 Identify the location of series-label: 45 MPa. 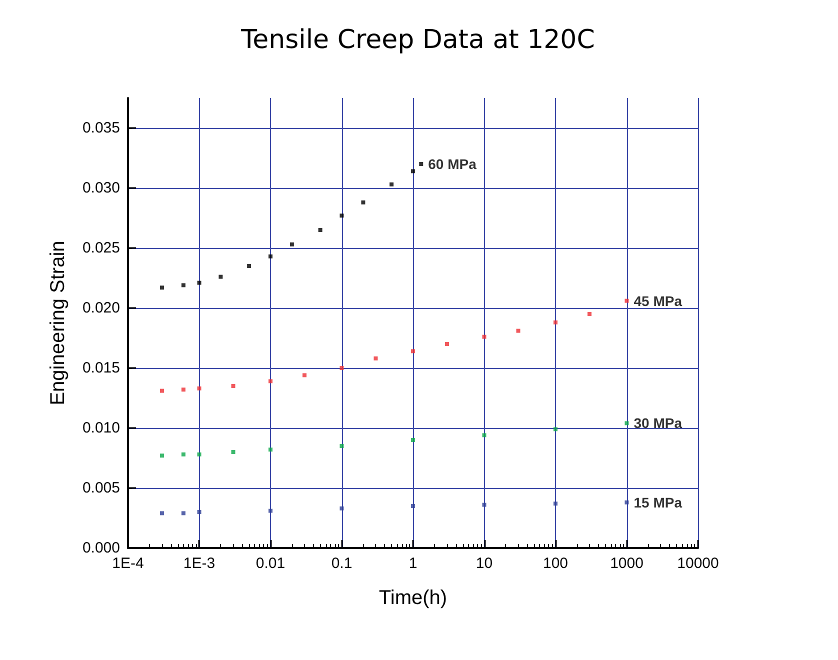
(658, 300).